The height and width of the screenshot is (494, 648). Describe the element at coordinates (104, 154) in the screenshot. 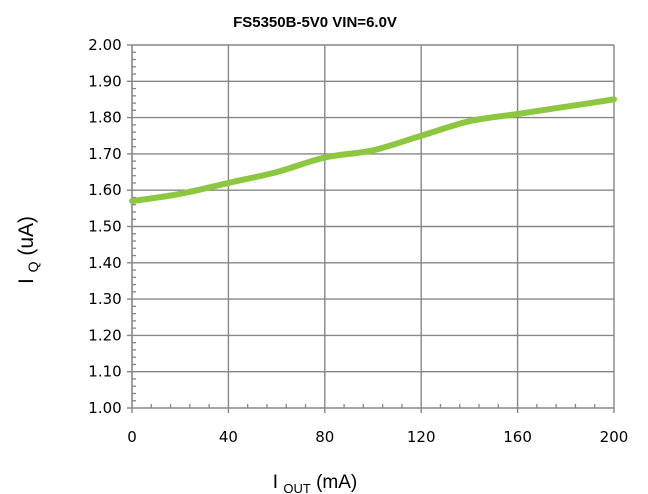

I see `y-tick-label: 1.70` at that location.